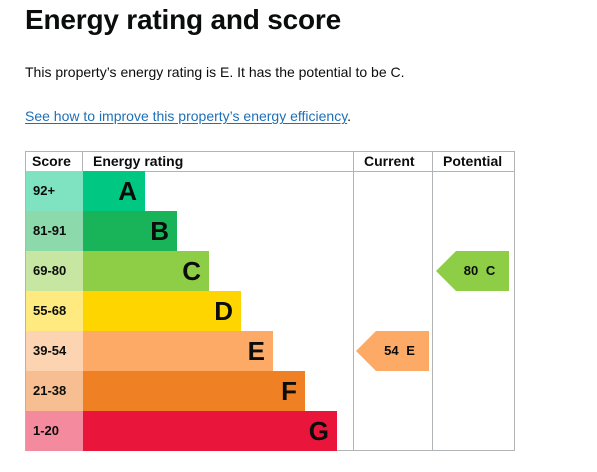 The image size is (597, 472). What do you see at coordinates (223, 311) in the screenshot?
I see `band-letter: D` at bounding box center [223, 311].